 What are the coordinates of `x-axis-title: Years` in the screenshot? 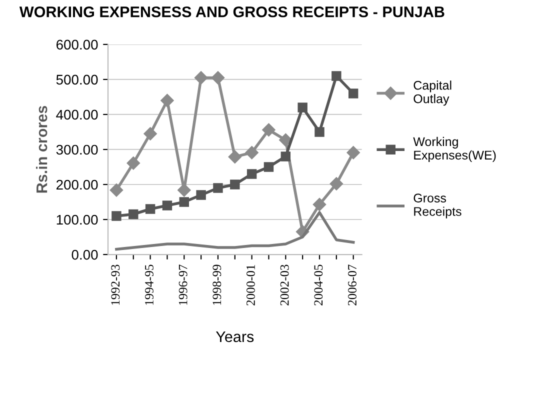 It's located at (235, 336).